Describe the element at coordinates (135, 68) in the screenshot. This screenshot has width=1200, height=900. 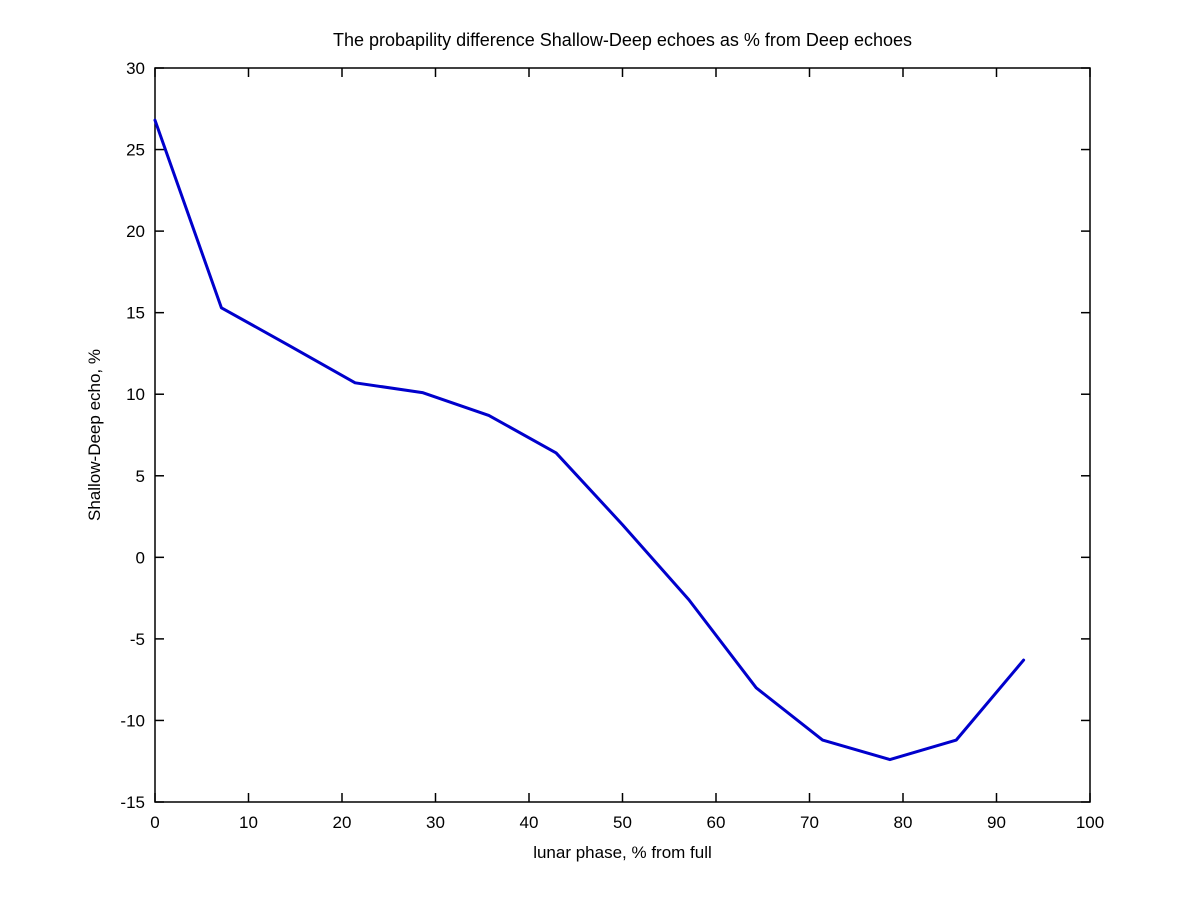
I see `y-tick-label: 30` at that location.